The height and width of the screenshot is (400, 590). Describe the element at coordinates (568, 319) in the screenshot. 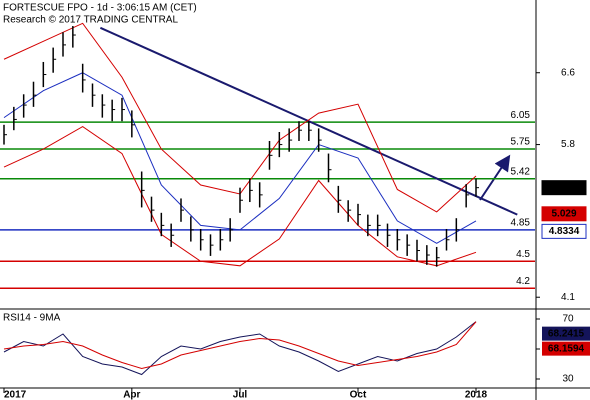

I see `y-tick-label: 70` at that location.